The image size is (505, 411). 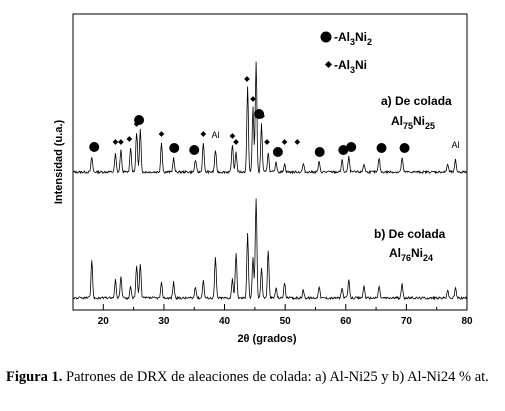 I want to click on legend: -Al3Ni2 -Al3Ni, so click(x=346, y=52).